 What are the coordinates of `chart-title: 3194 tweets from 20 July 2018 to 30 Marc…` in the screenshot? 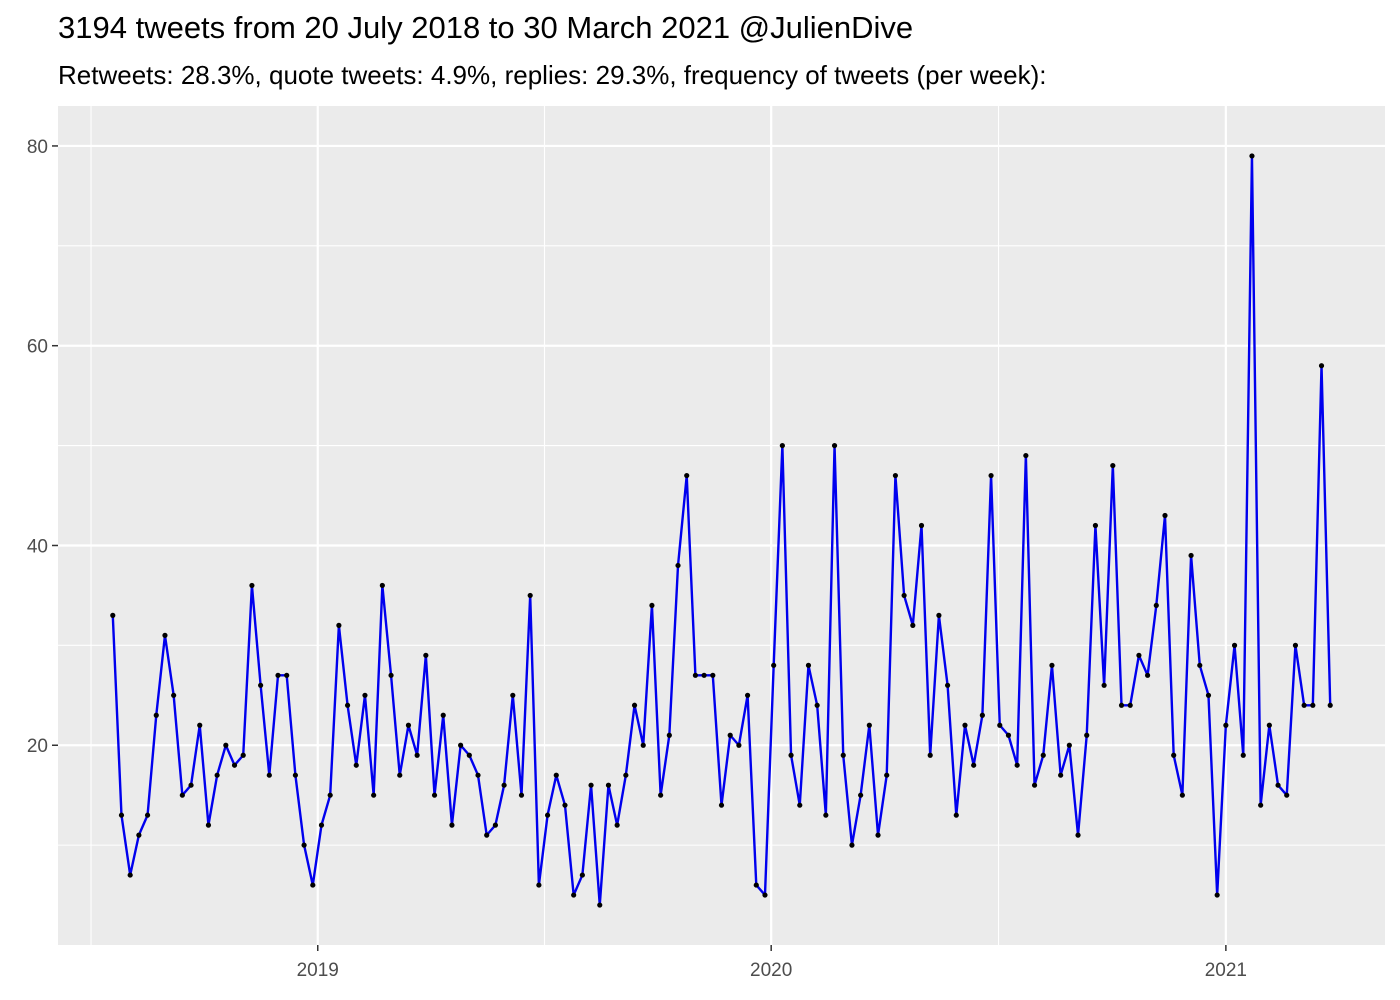 It's located at (486, 27).